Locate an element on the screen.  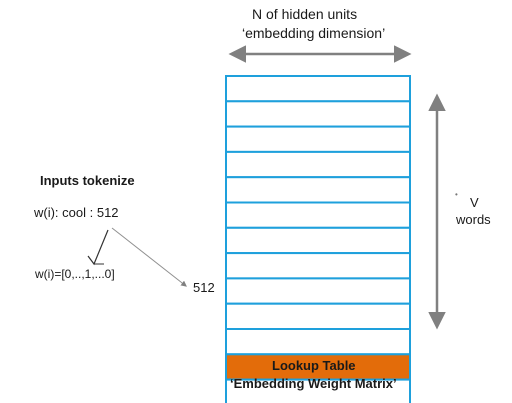
check-mark is located at coordinates (98, 247).